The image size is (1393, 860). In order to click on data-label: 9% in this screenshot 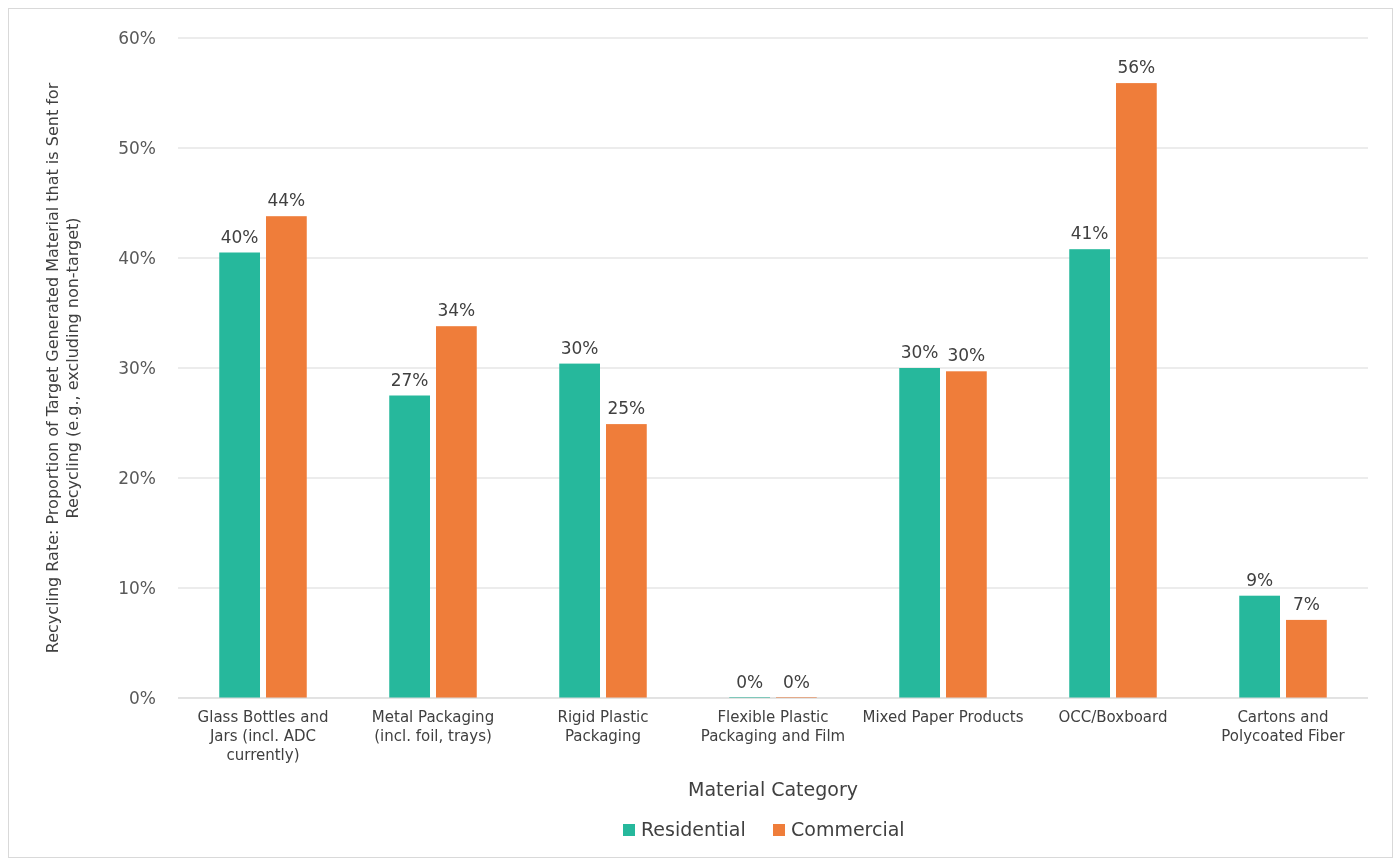, I will do `click(1260, 579)`.